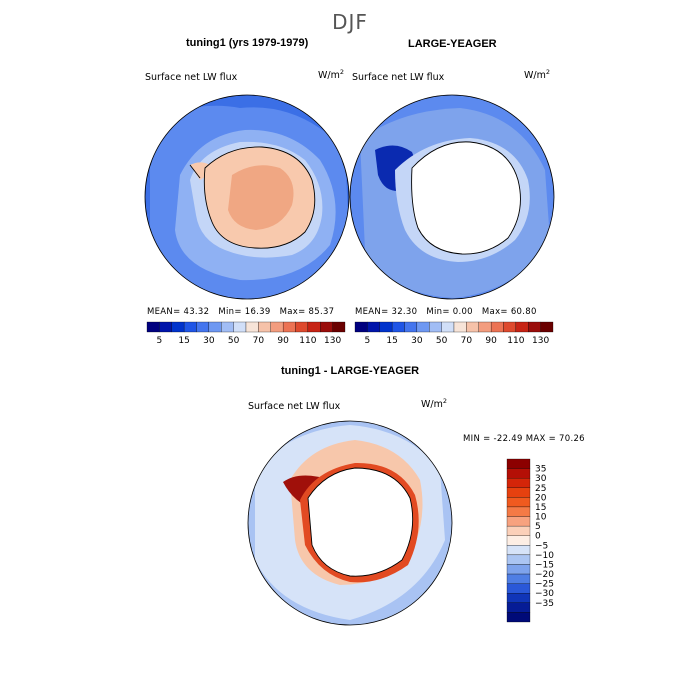 The height and width of the screenshot is (700, 700). I want to click on panel-title-right: LARGE-YEAGER, so click(452, 44).